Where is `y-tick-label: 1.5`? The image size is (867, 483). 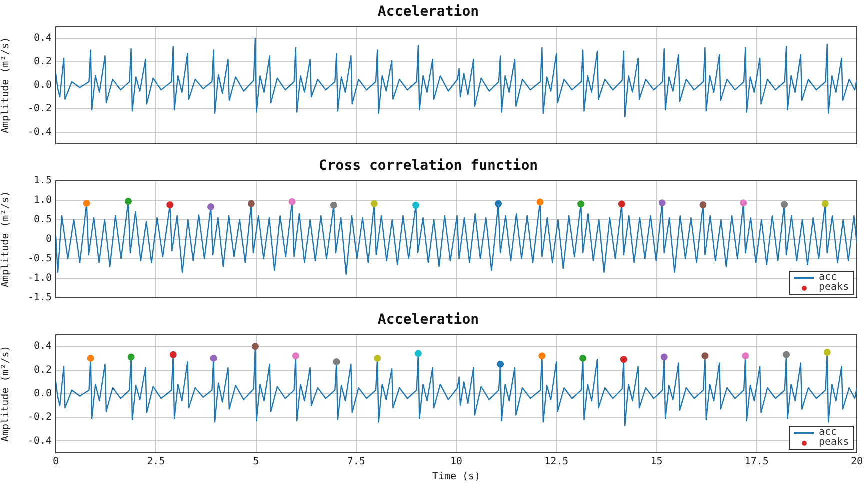
y-tick-label: 1.5 is located at coordinates (43, 180).